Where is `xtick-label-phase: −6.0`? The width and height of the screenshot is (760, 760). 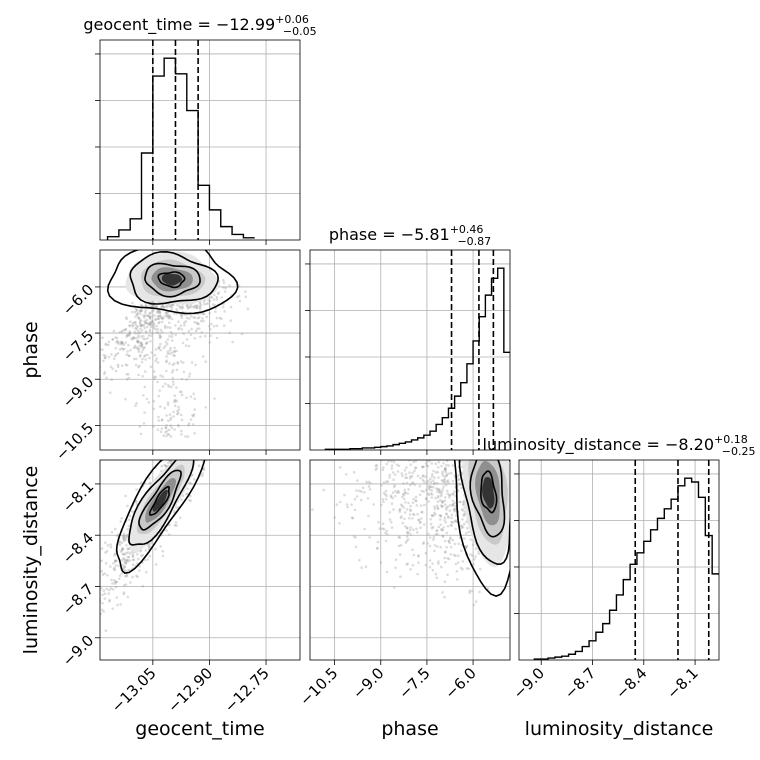 xtick-label-phase: −6.0 is located at coordinates (460, 683).